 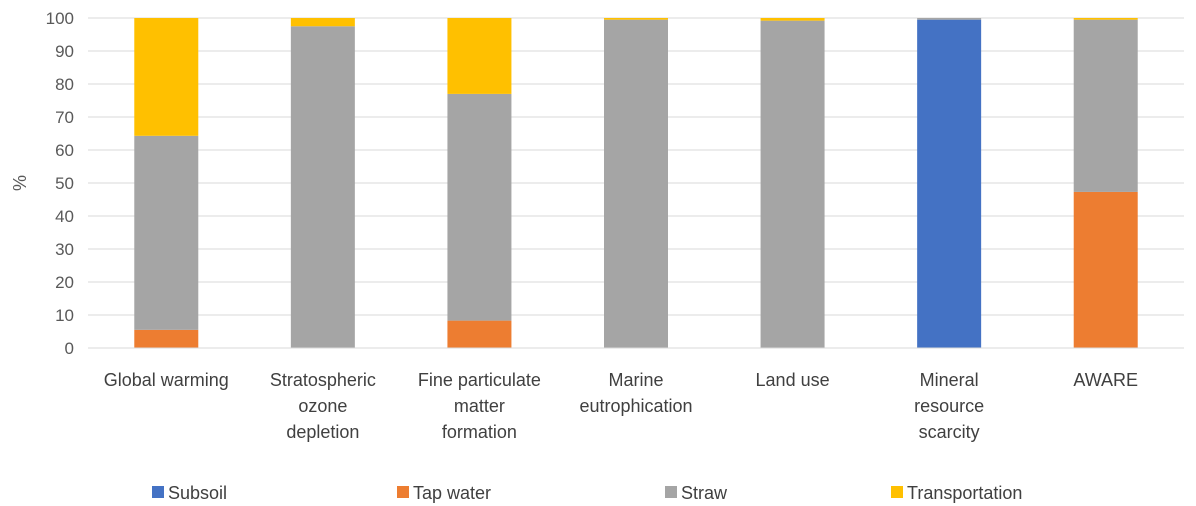 I want to click on legend-item: Tap water, so click(x=444, y=493).